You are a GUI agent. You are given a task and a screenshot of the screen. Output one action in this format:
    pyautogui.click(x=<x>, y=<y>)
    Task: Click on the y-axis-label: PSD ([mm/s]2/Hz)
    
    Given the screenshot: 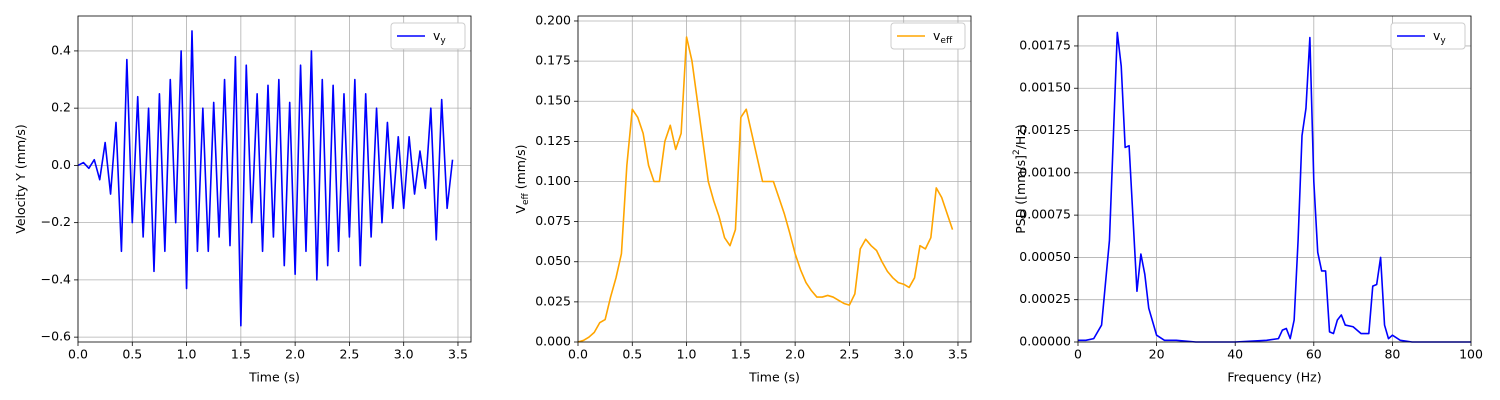 What is the action you would take?
    pyautogui.click(x=1020, y=179)
    